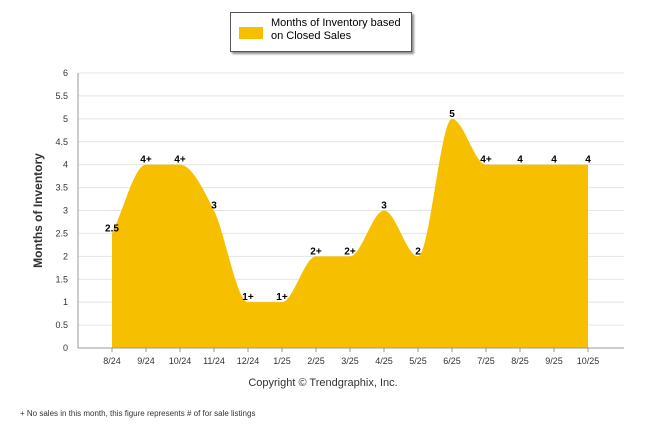 Image resolution: width=646 pixels, height=434 pixels. Describe the element at coordinates (452, 361) in the screenshot. I see `x-tick-label: 6/25` at that location.